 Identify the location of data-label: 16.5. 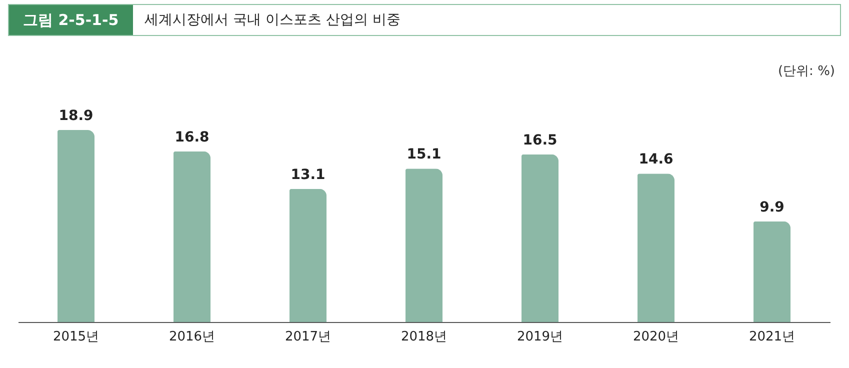
(540, 140).